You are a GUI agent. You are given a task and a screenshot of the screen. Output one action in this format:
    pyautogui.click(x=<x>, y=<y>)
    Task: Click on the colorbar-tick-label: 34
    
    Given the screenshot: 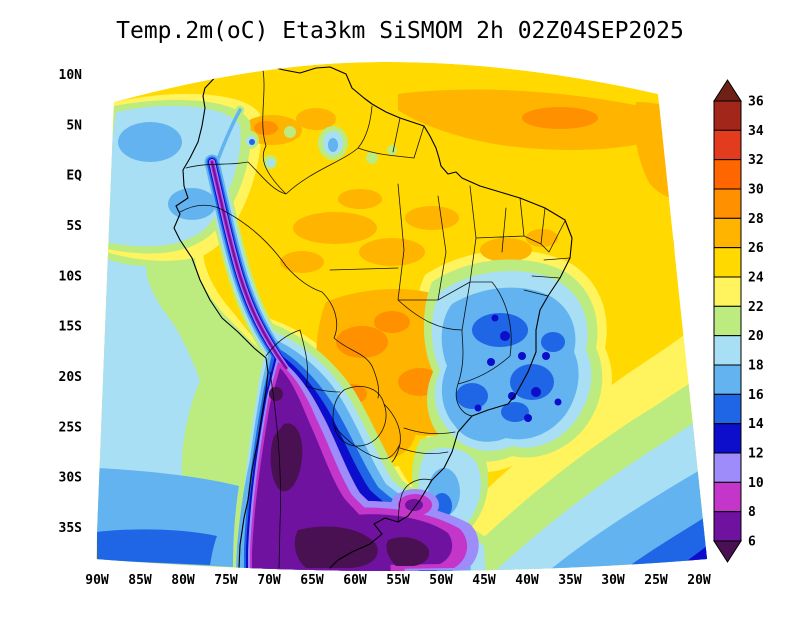 What is the action you would take?
    pyautogui.click(x=756, y=131)
    